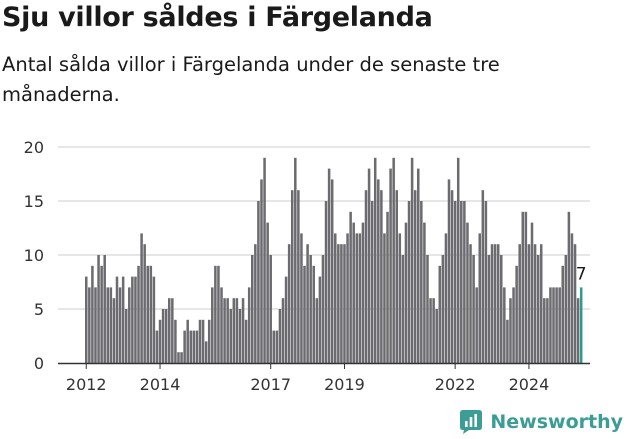 This screenshot has height=439, width=631. I want to click on highlighted-bar, so click(581, 325).